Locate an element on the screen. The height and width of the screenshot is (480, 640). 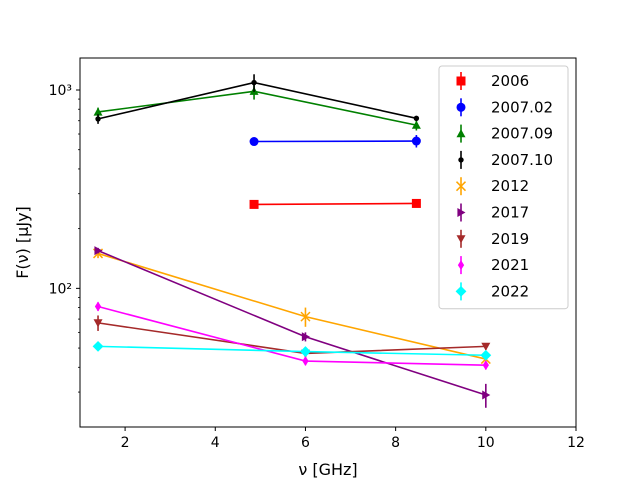
legend-label: 2021 is located at coordinates (510, 265).